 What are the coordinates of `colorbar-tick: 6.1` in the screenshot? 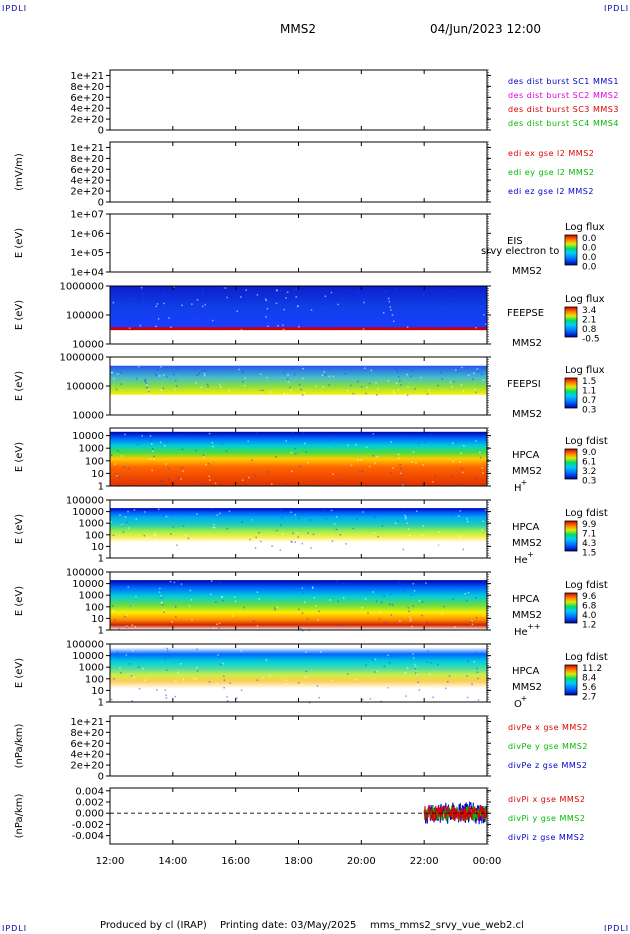 It's located at (589, 463).